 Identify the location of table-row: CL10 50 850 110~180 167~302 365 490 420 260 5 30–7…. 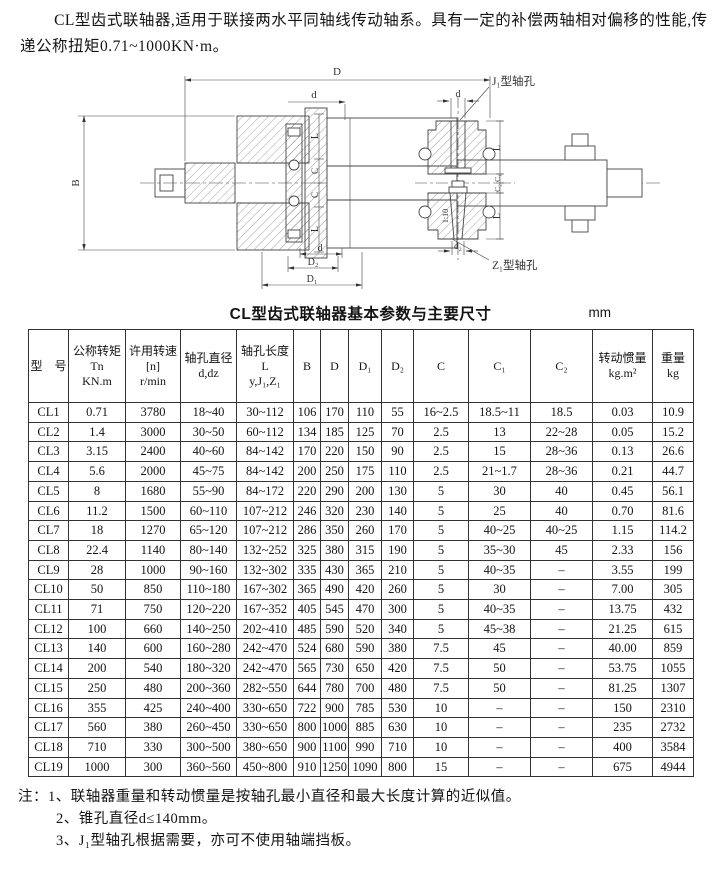
(361, 590).